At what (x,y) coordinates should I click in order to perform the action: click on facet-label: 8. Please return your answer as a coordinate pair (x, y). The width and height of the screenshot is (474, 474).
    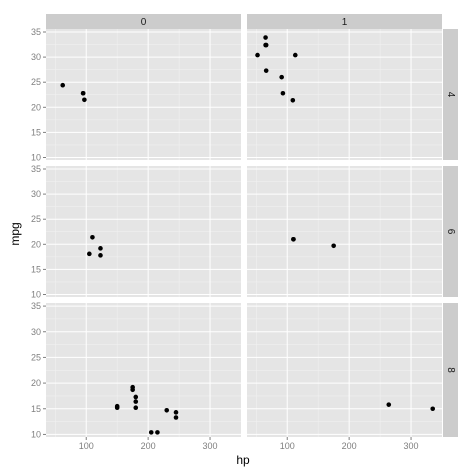
    Looking at the image, I should click on (450, 370).